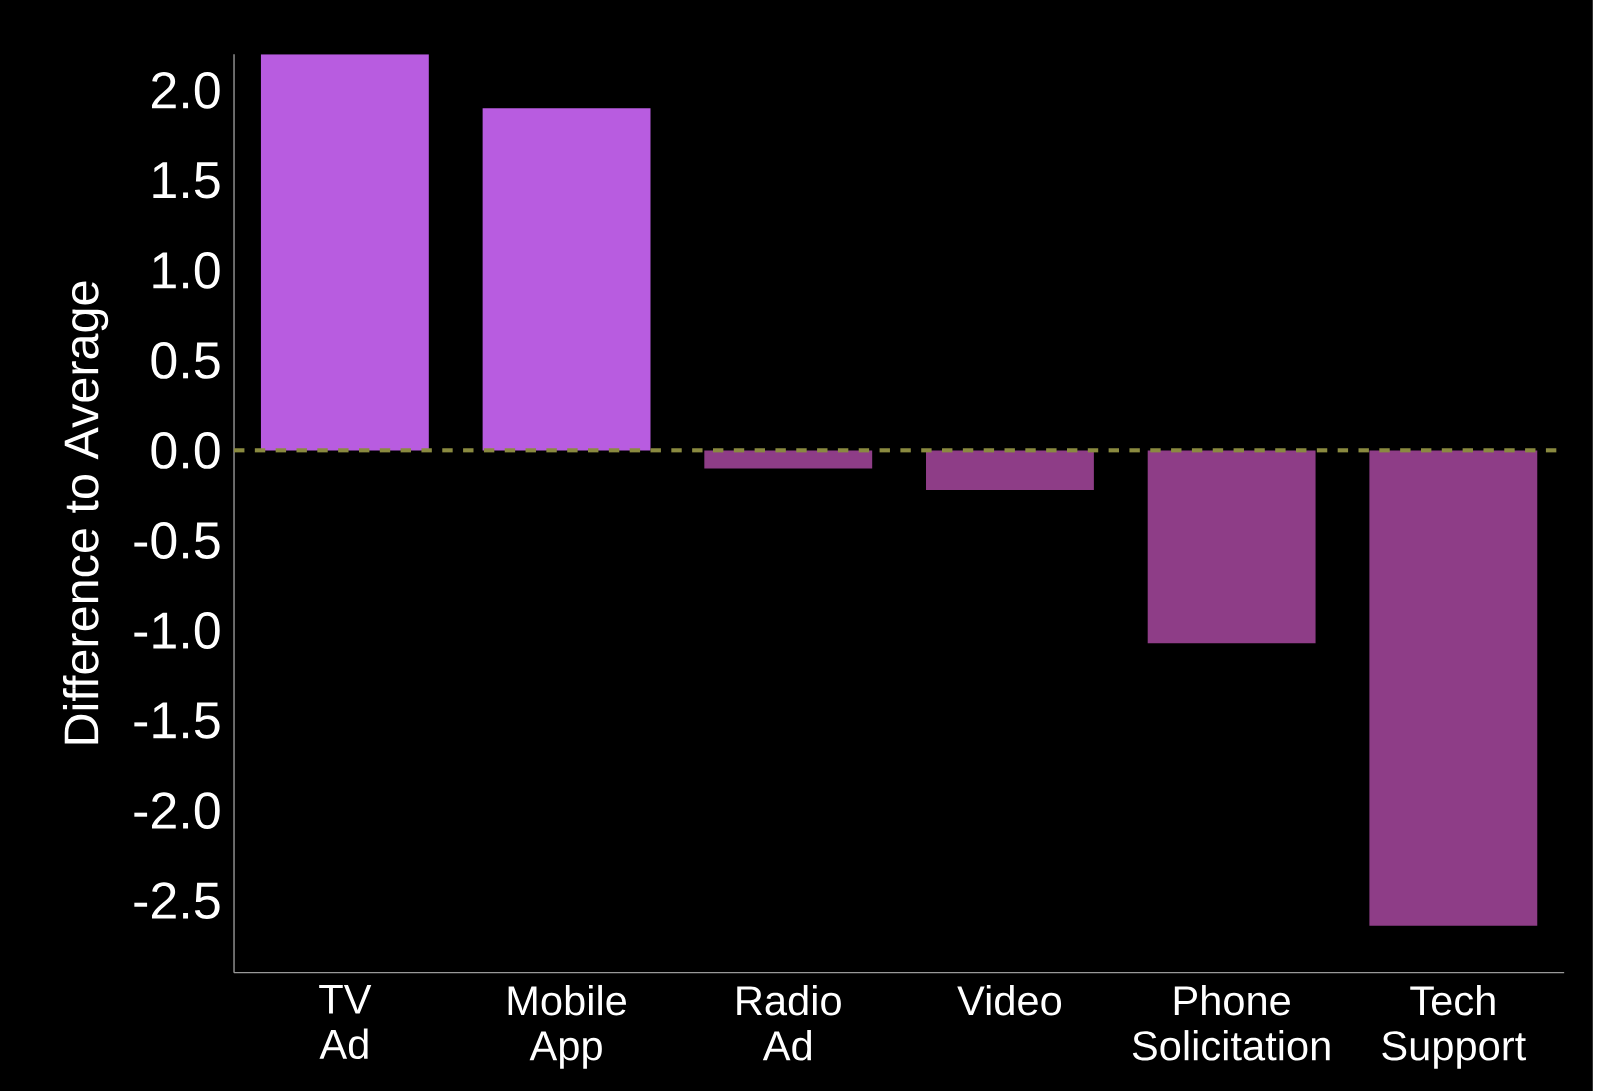 This screenshot has height=1091, width=1613. What do you see at coordinates (177, 720) in the screenshot?
I see `y-tick-label: -1.5` at bounding box center [177, 720].